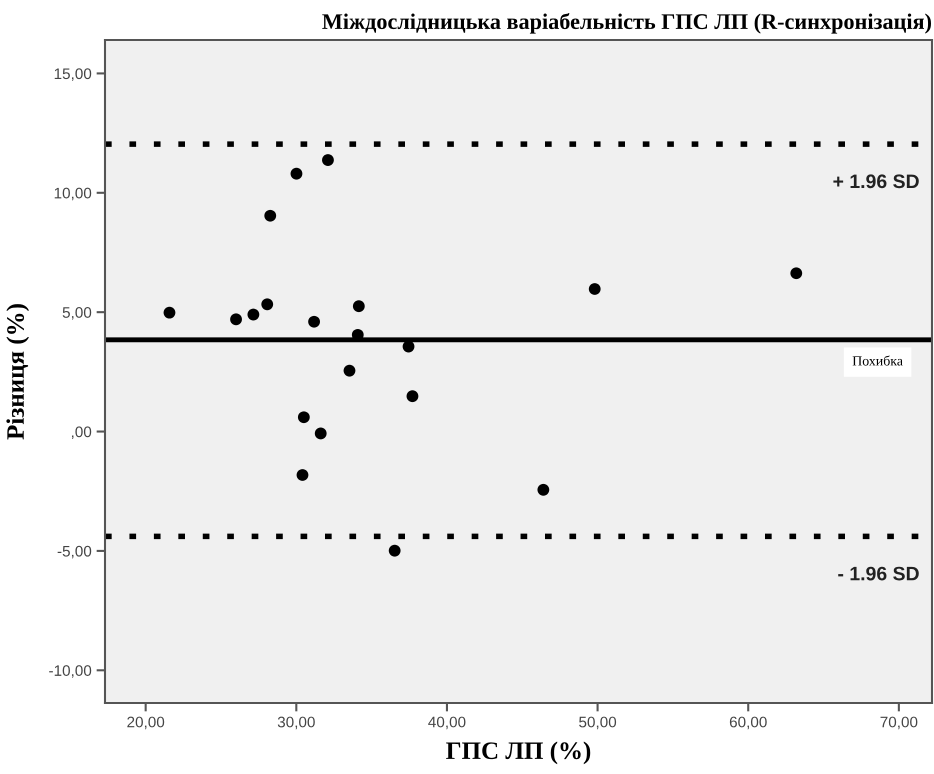 The height and width of the screenshot is (774, 934). I want to click on y-tick-label: 10,00, so click(73, 194).